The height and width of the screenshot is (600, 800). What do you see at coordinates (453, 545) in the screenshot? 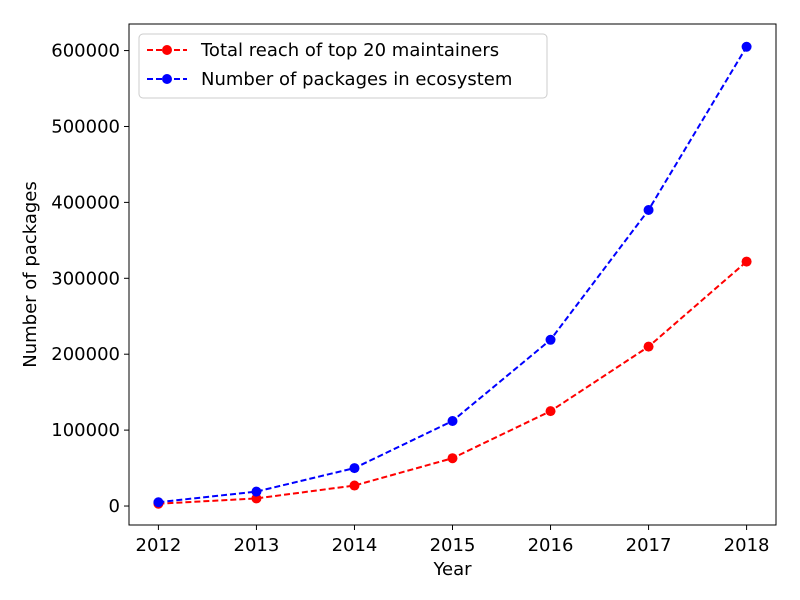
I see `x-tick-label: 2015` at bounding box center [453, 545].